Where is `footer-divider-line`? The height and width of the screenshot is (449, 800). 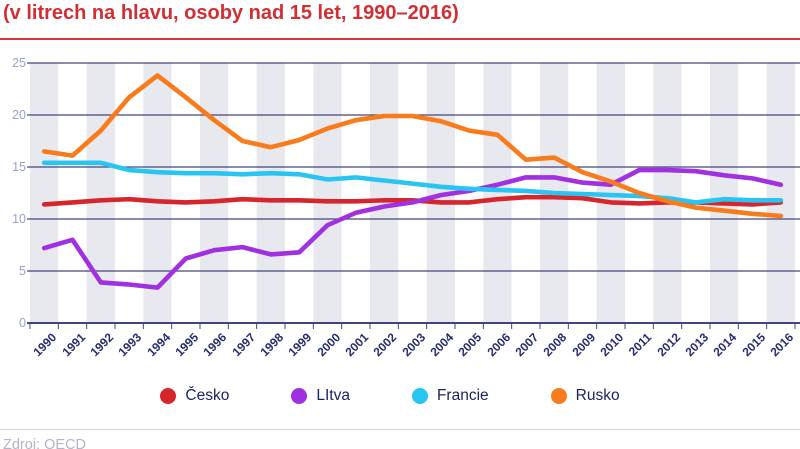
footer-divider-line is located at coordinates (400, 429).